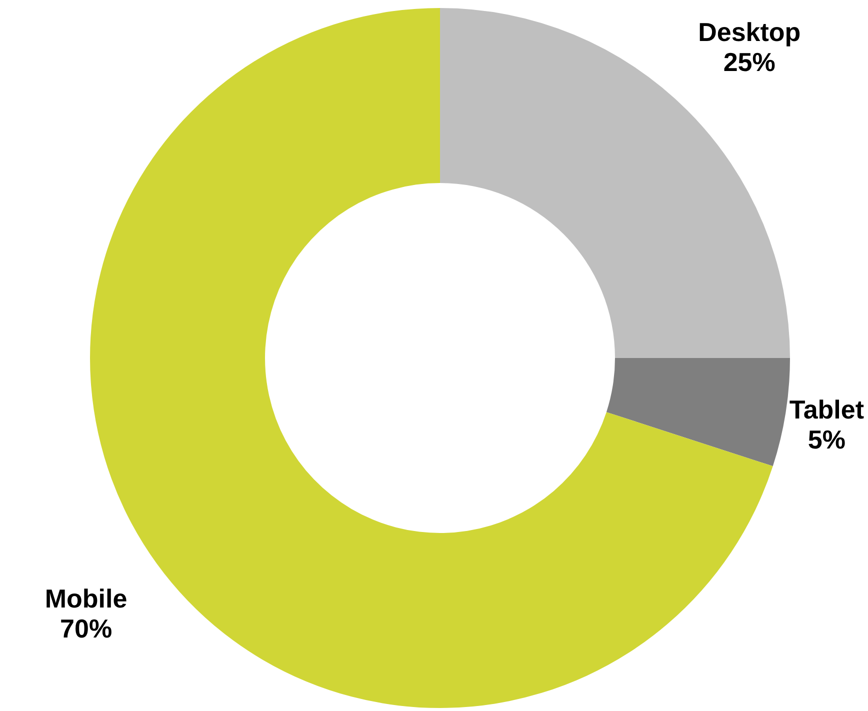 Image resolution: width=868 pixels, height=711 pixels. Describe the element at coordinates (749, 61) in the screenshot. I see `data-label: 25%` at that location.